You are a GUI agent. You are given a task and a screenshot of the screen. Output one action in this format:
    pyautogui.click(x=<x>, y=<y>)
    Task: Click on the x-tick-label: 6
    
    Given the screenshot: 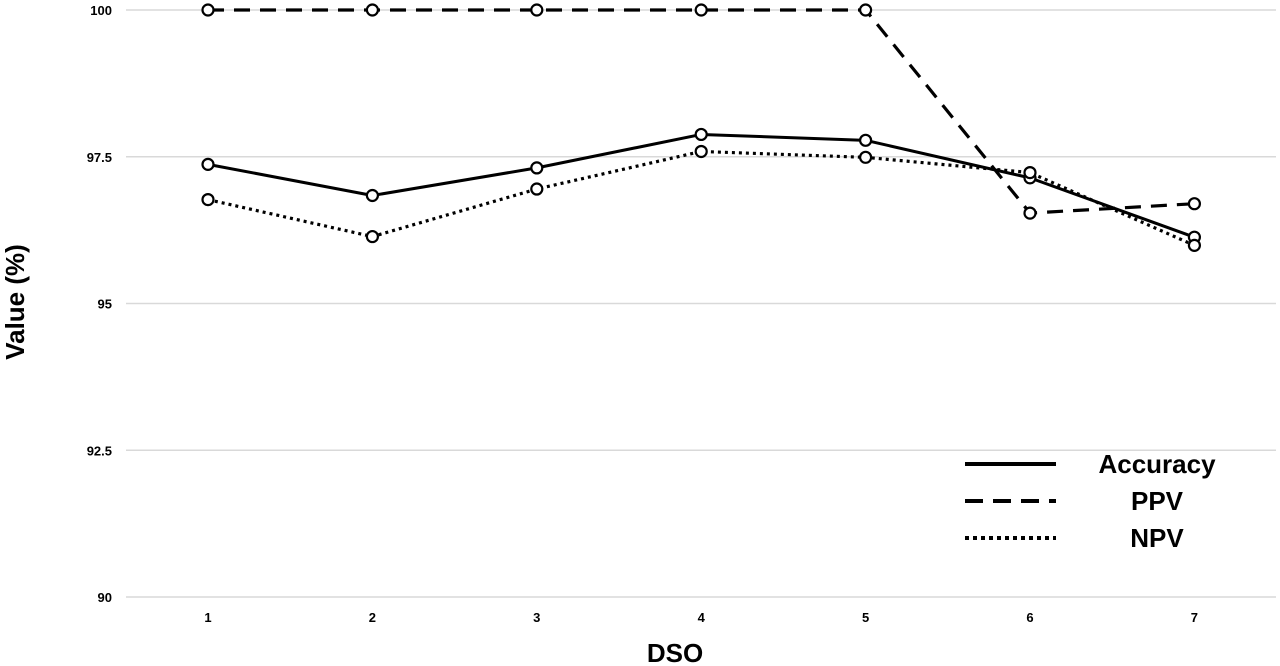 What is the action you would take?
    pyautogui.click(x=1029, y=617)
    